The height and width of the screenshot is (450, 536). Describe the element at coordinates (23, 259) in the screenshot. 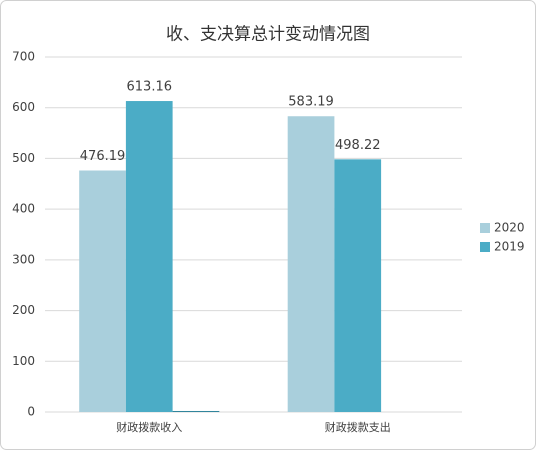

I see `y-tick-label: 300` at that location.